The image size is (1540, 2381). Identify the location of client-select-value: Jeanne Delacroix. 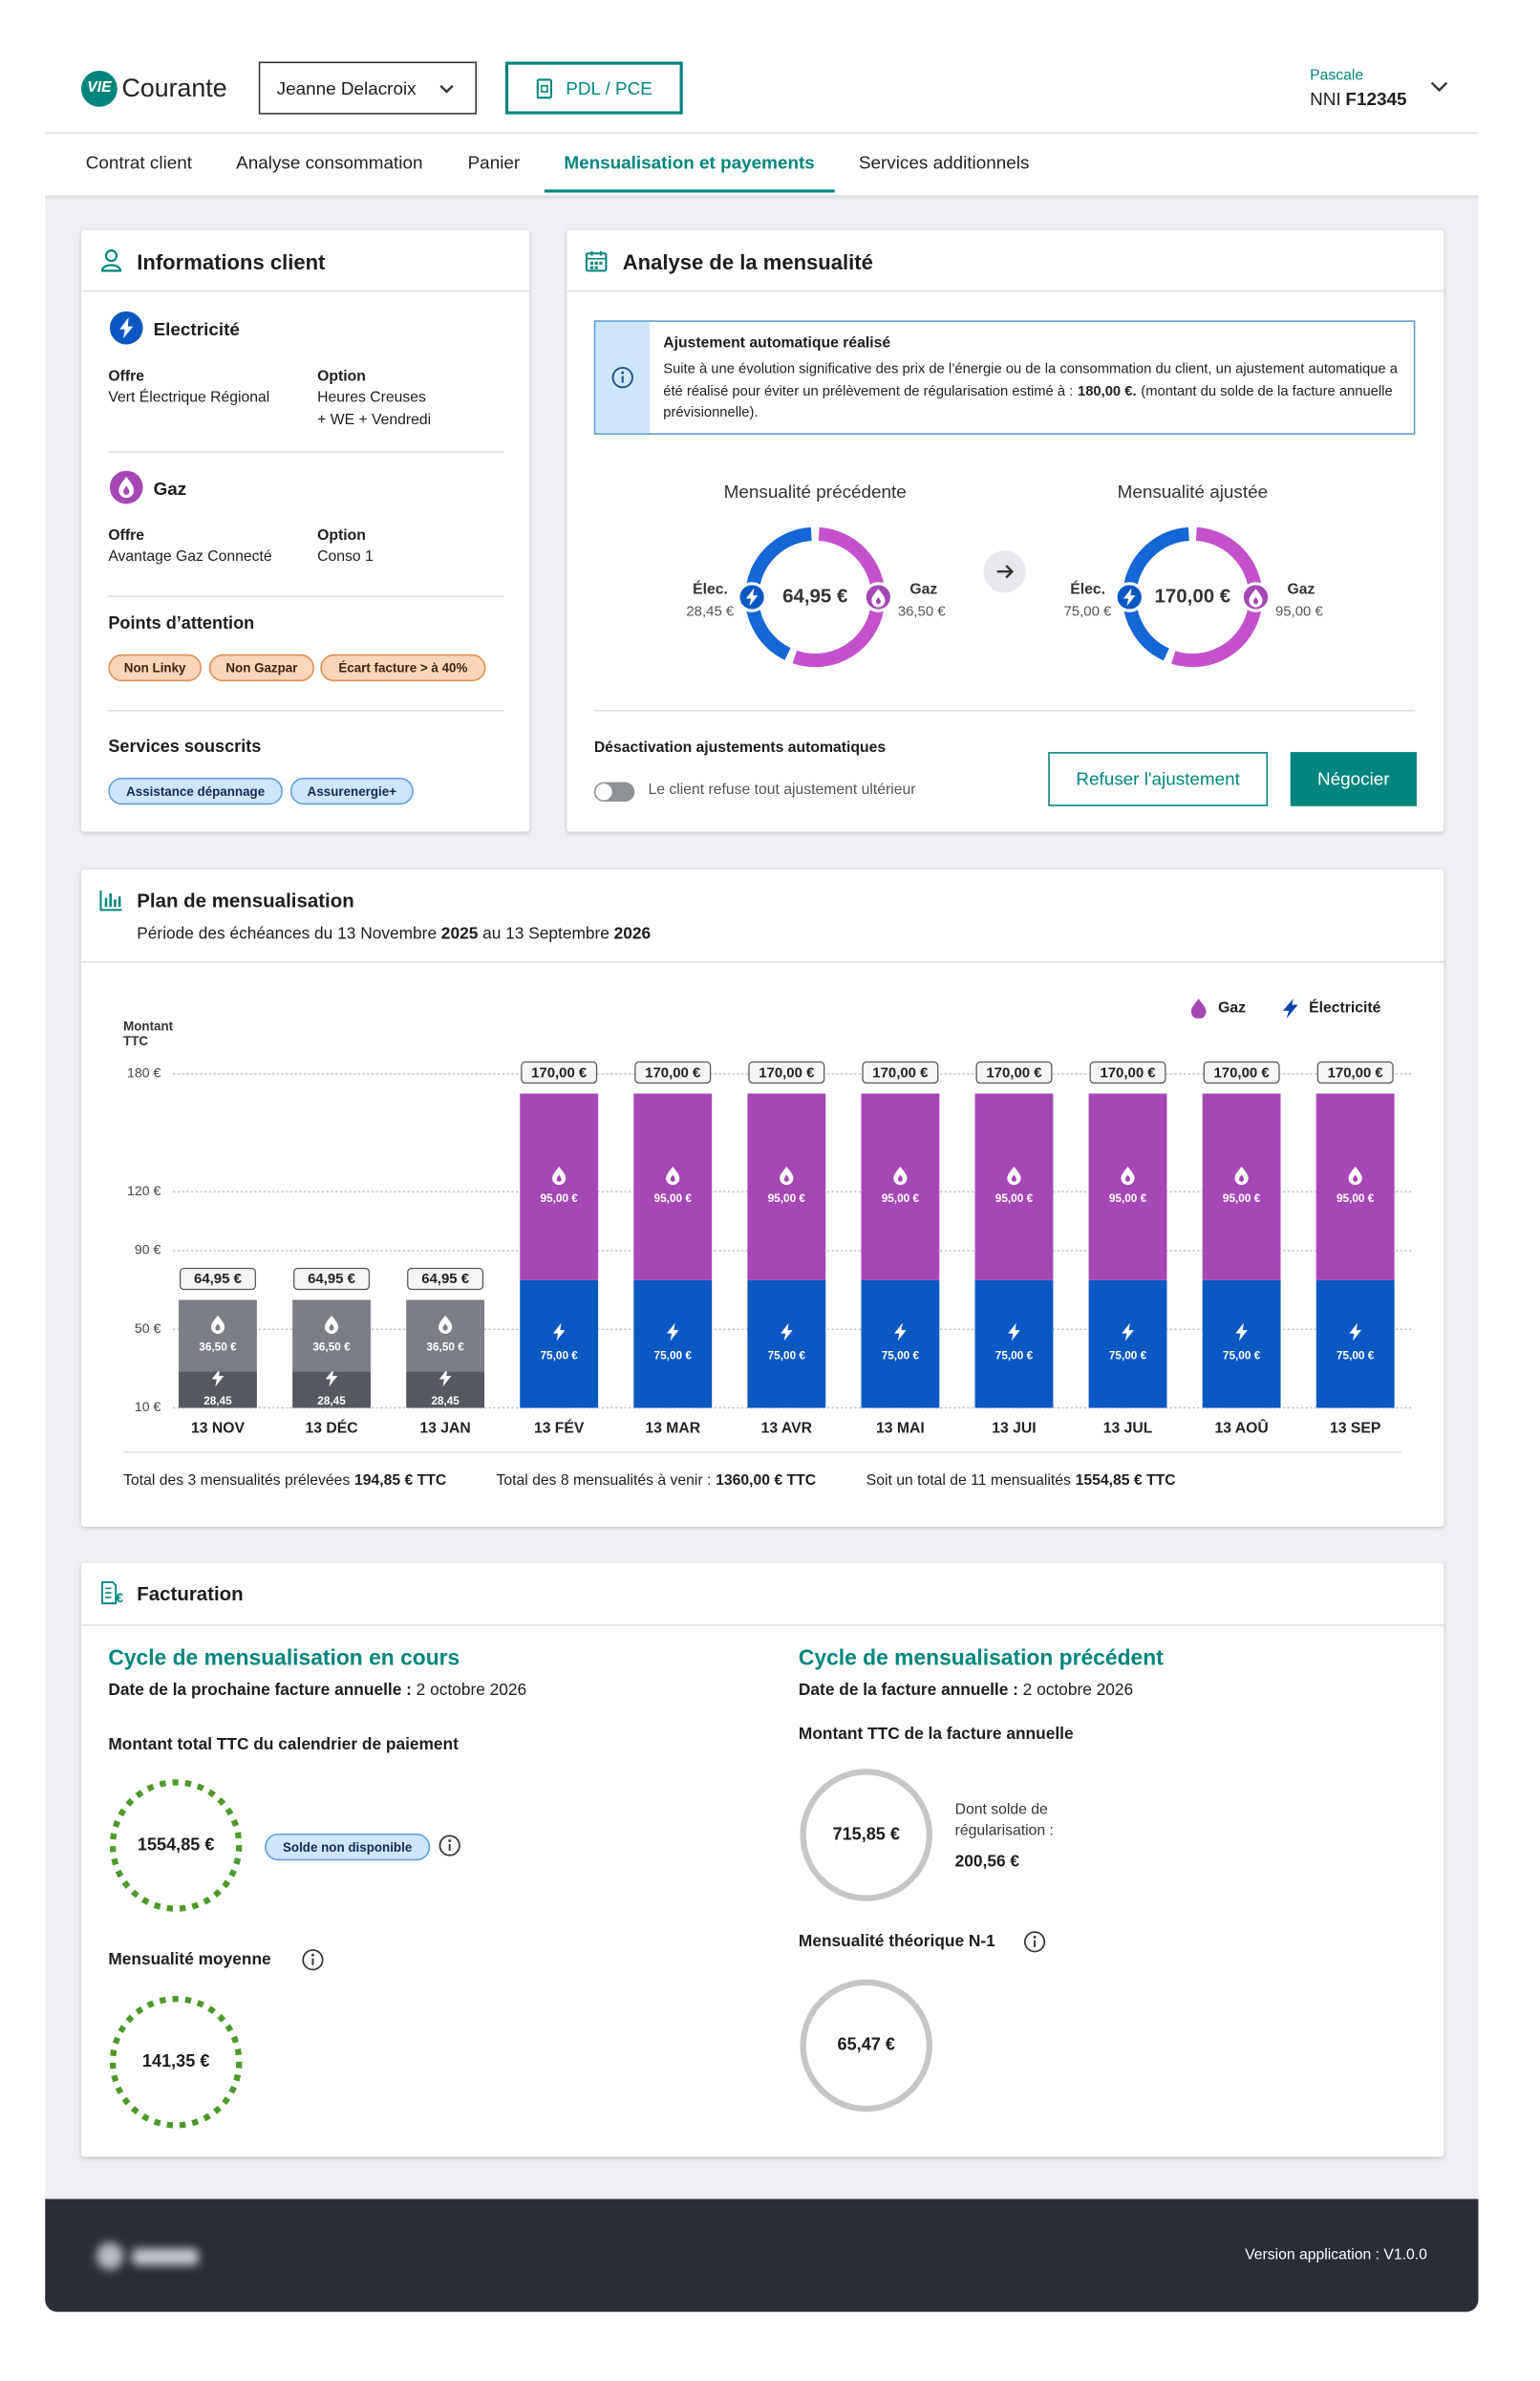
(346, 88).